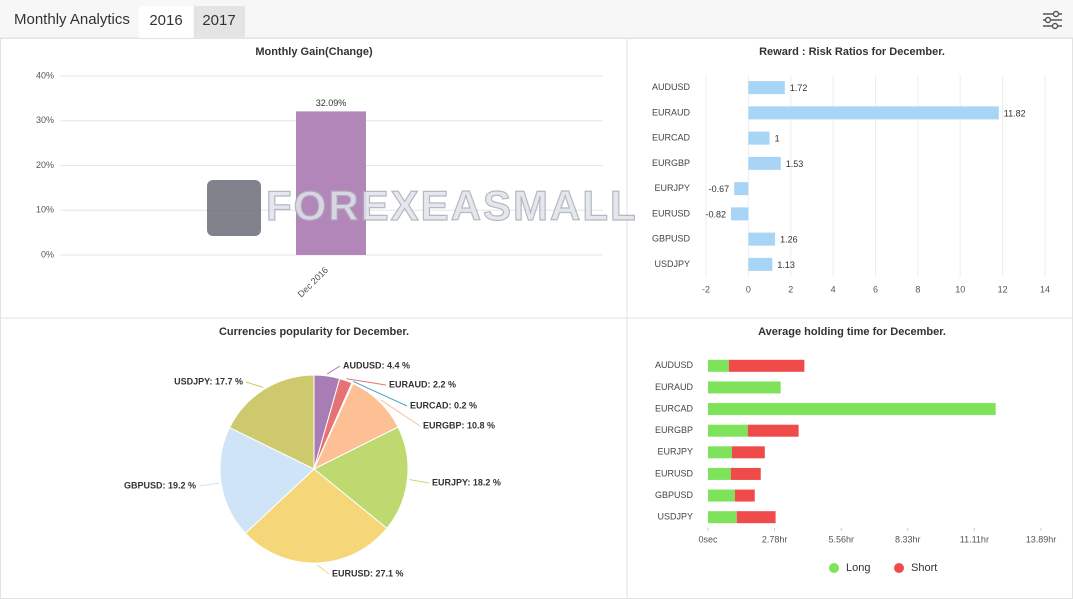 This screenshot has width=1073, height=599. I want to click on x-tick-label: 5.56hr, so click(842, 539).